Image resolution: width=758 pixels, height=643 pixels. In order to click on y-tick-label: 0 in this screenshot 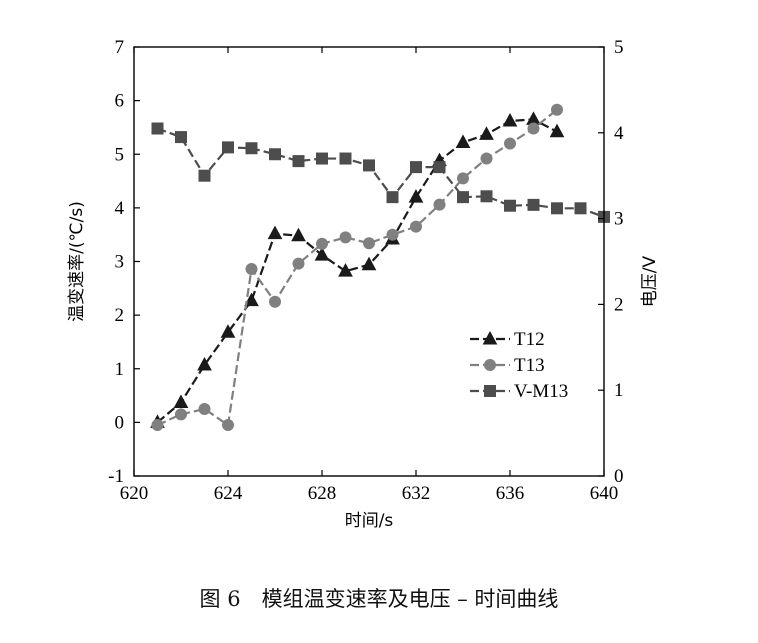, I will do `click(120, 422)`.